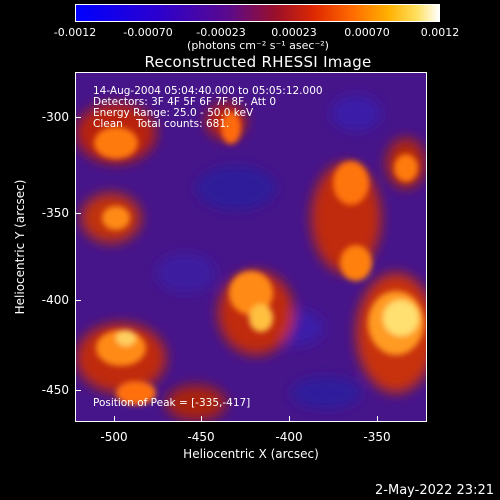  I want to click on colorbar-tick: 0.00023, so click(294, 32).